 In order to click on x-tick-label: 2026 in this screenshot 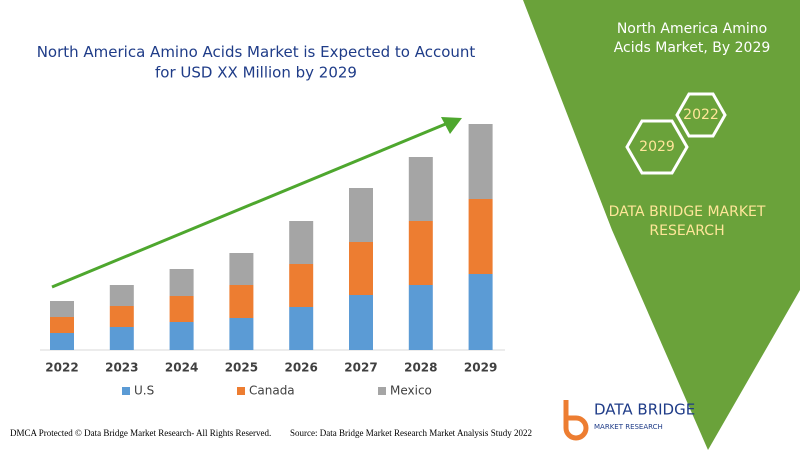, I will do `click(300, 368)`.